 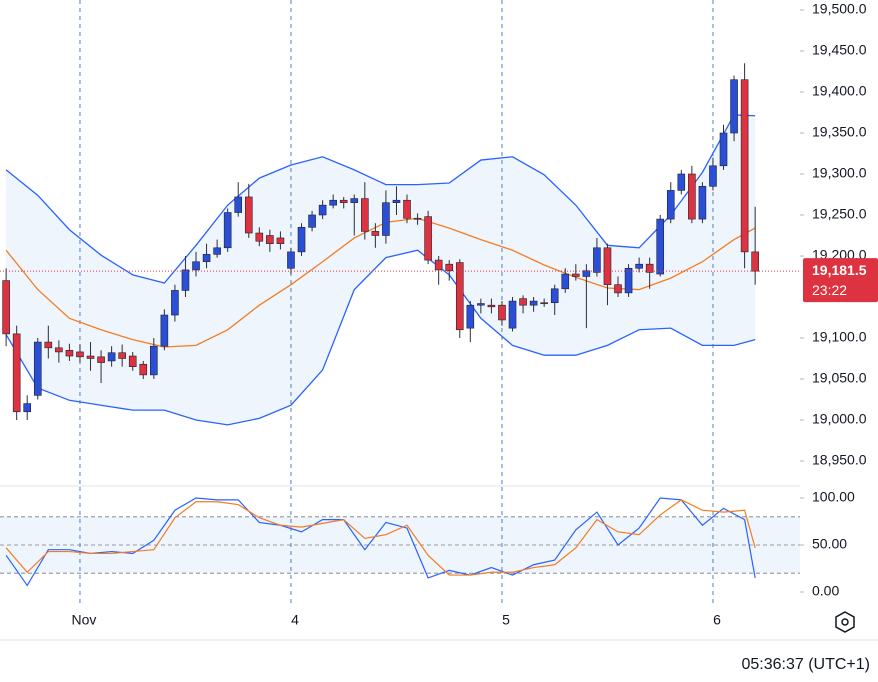 What do you see at coordinates (839, 173) in the screenshot?
I see `y-tick-label: 19,300.0` at bounding box center [839, 173].